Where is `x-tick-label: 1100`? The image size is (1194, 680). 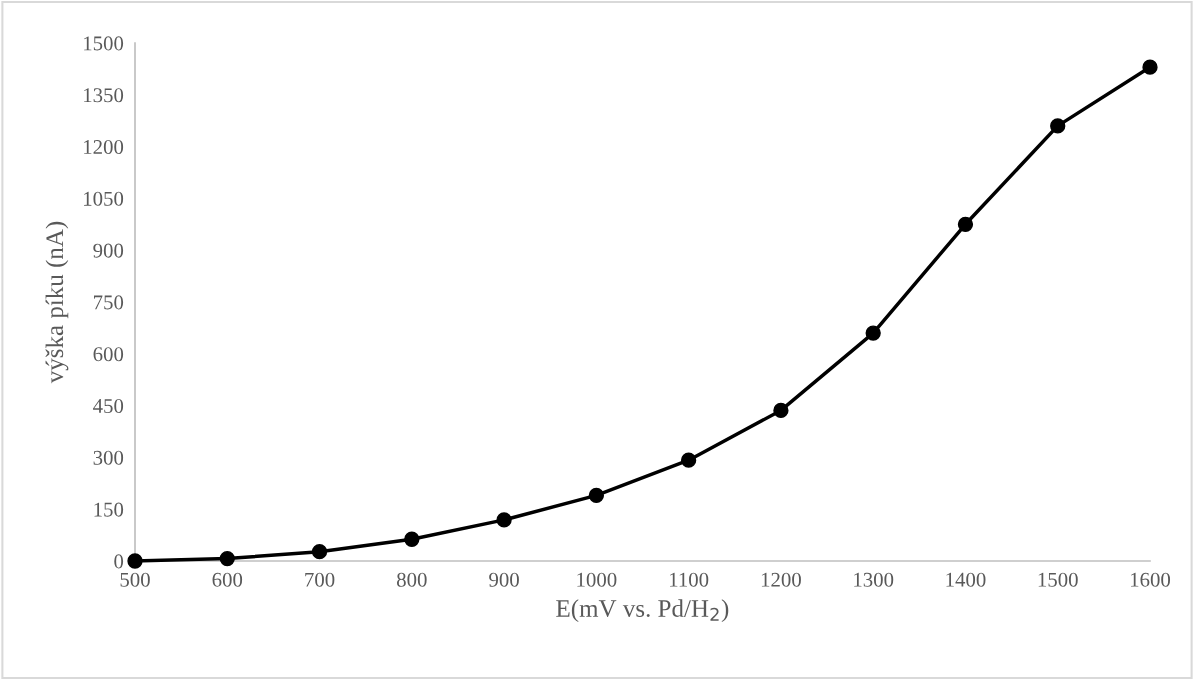 x-tick-label: 1100 is located at coordinates (689, 579).